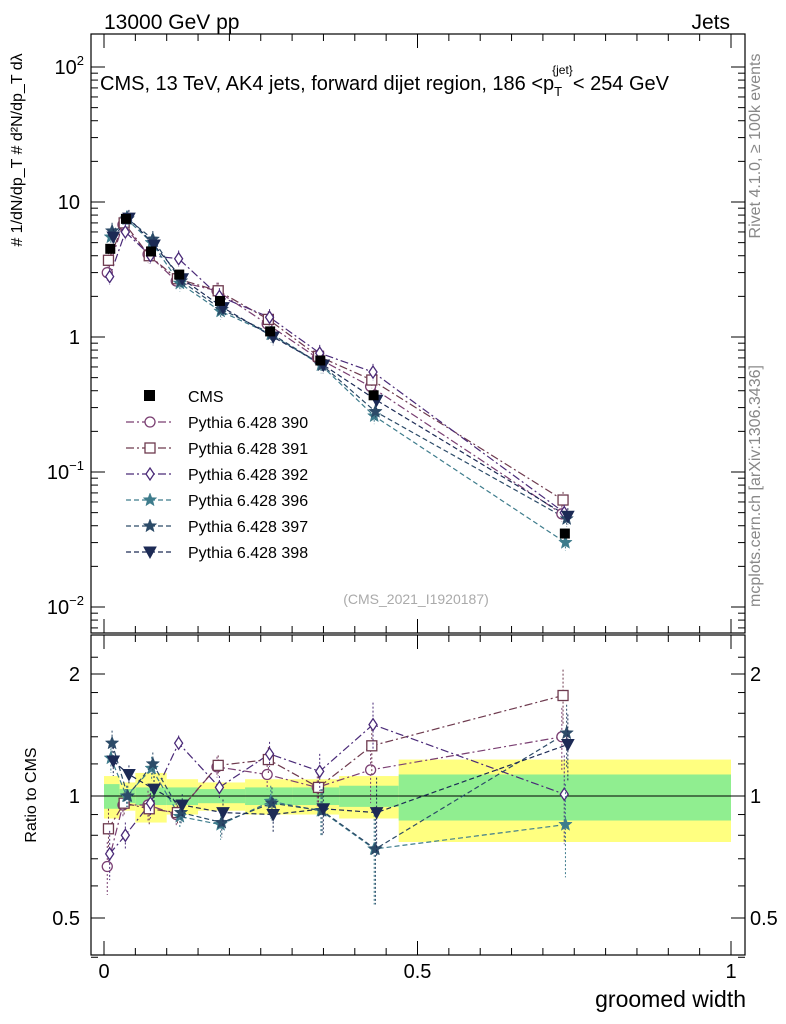  I want to click on y-tick-label-ratio-left: 0.5, so click(66, 919).